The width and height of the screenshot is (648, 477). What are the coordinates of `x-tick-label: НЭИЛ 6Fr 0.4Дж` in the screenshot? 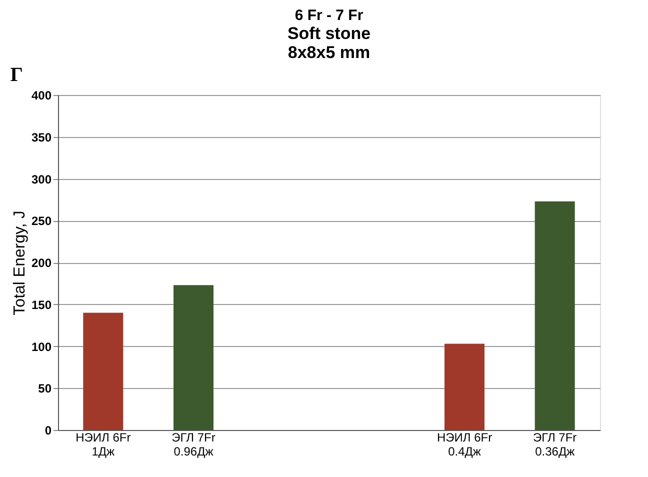 It's located at (464, 444).